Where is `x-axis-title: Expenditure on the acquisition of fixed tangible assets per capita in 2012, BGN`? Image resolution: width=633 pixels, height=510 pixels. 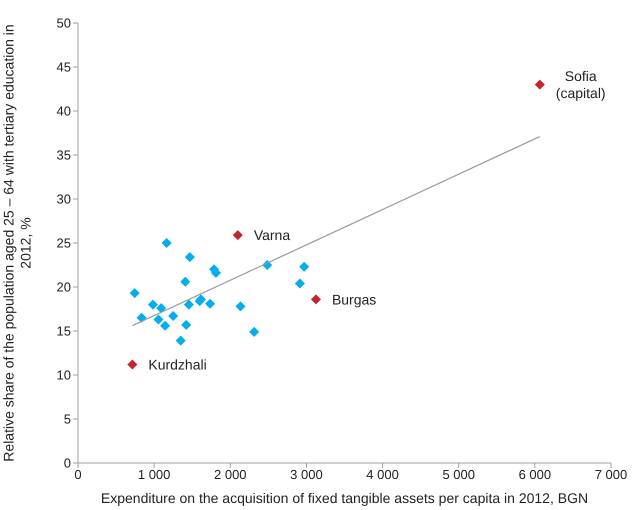
x-axis-title: Expenditure on the acquisition of fixed tangible assets per capita in 2012, BGN is located at coordinates (344, 498).